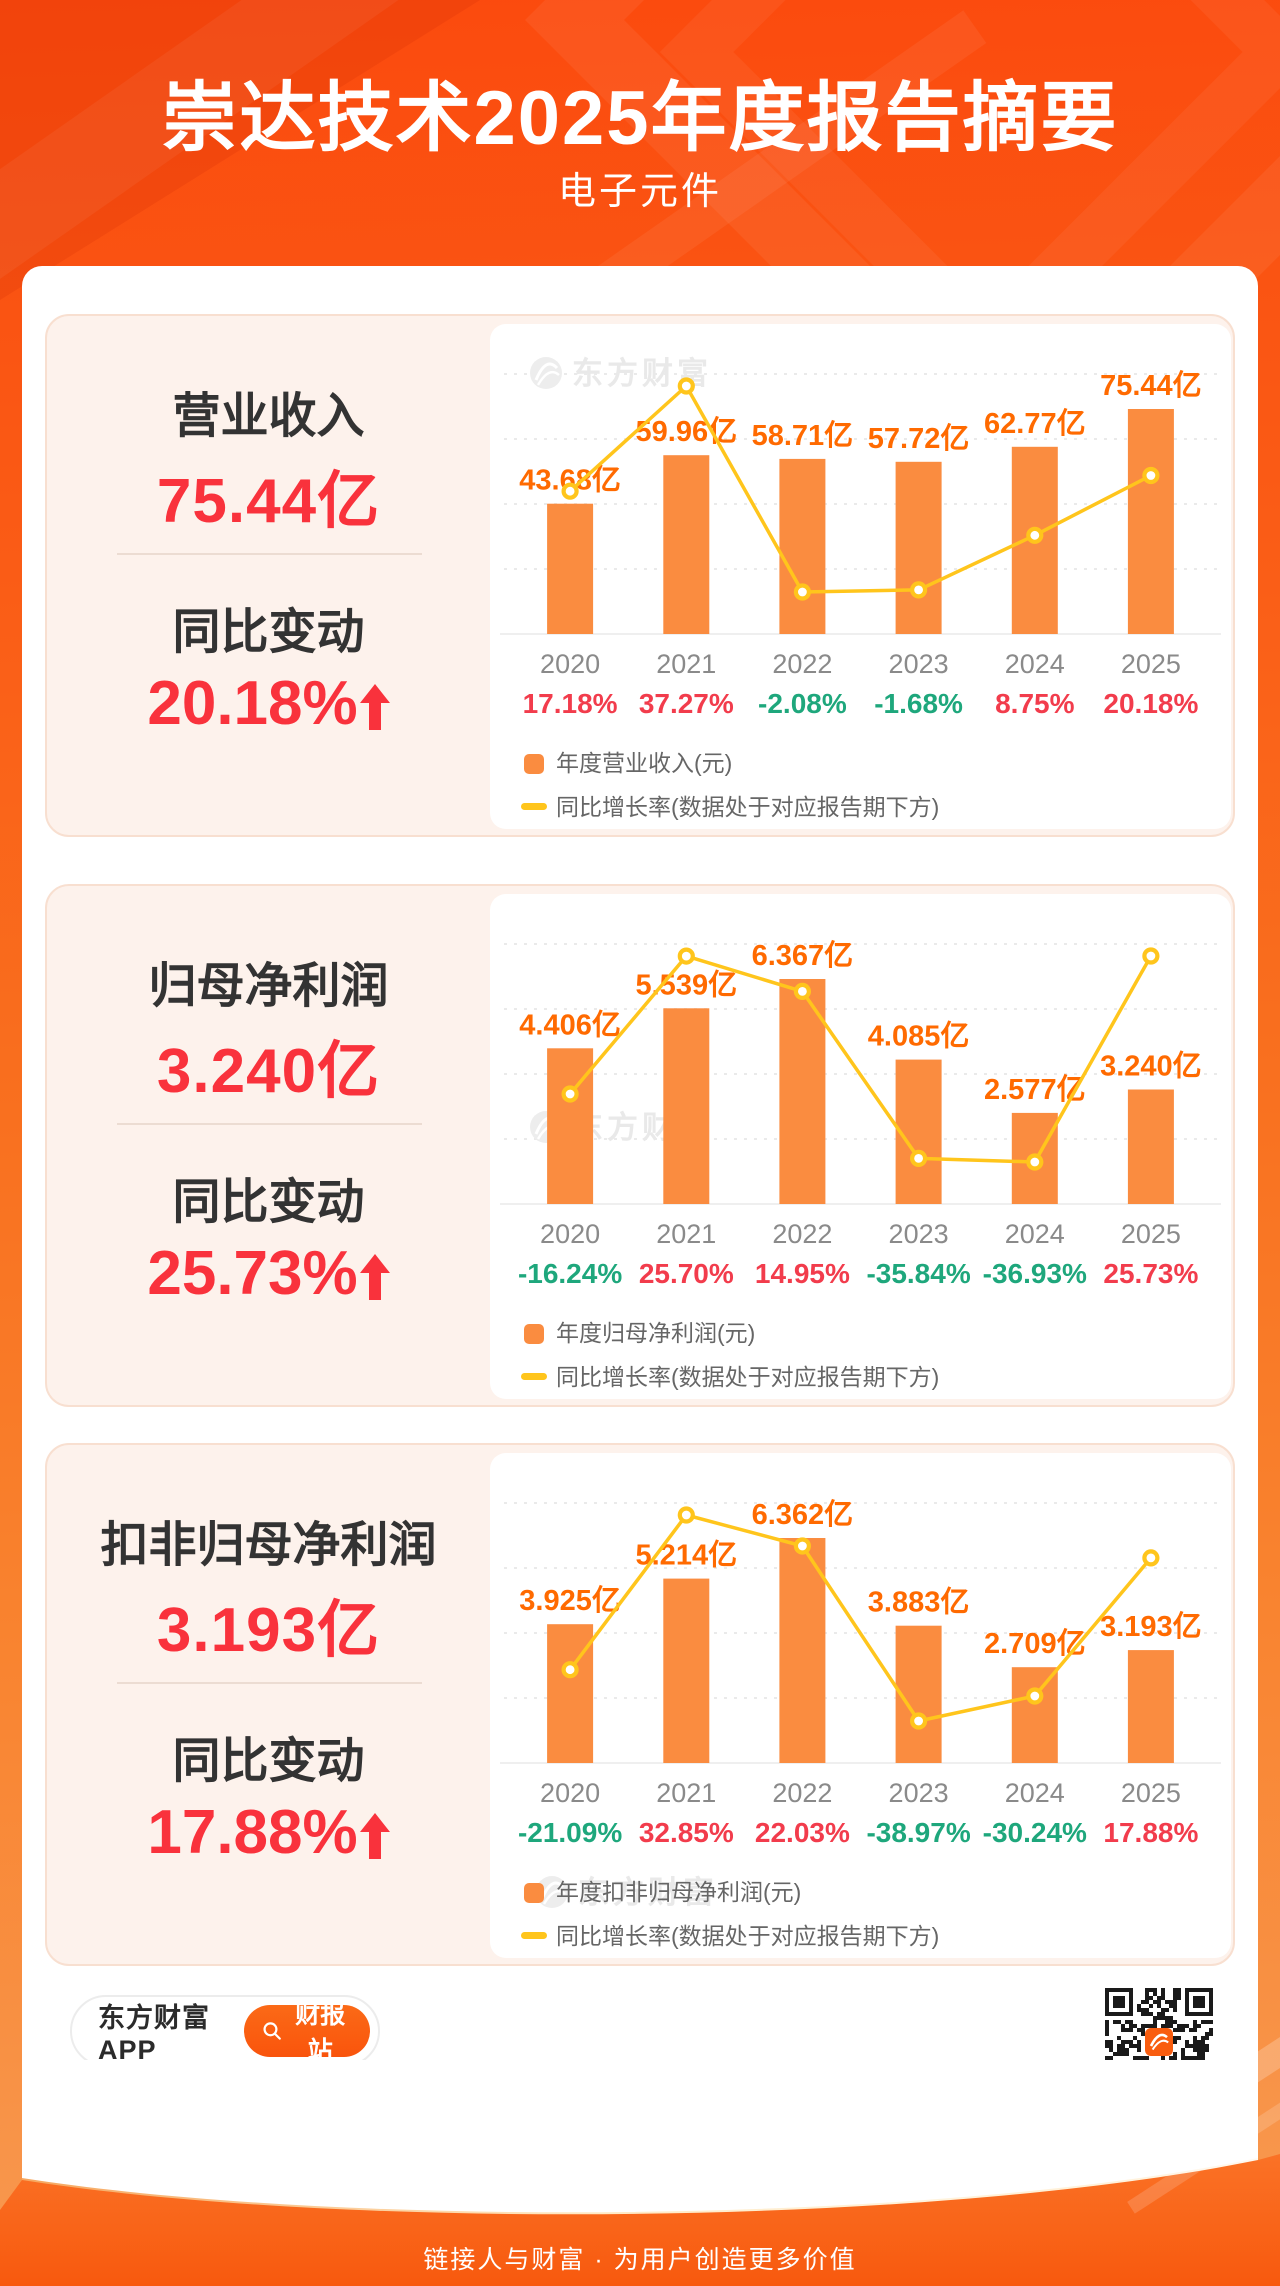 The height and width of the screenshot is (2286, 1280). I want to click on metric-label: 营业收入, so click(268, 416).